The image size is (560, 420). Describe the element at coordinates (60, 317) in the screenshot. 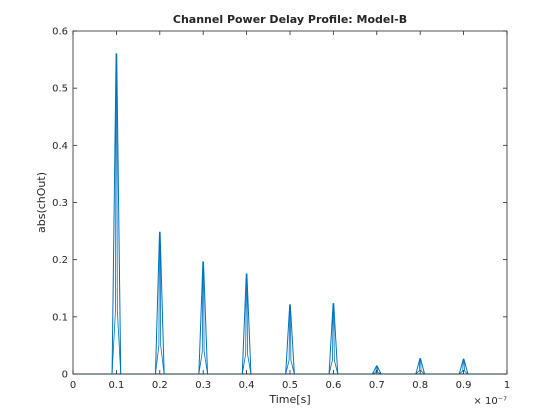

I see `y-tick-label: 0.1` at that location.